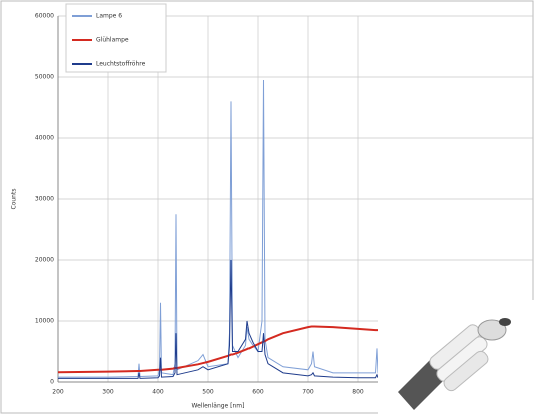  I want to click on y-tick-label: 0, so click(52, 382).